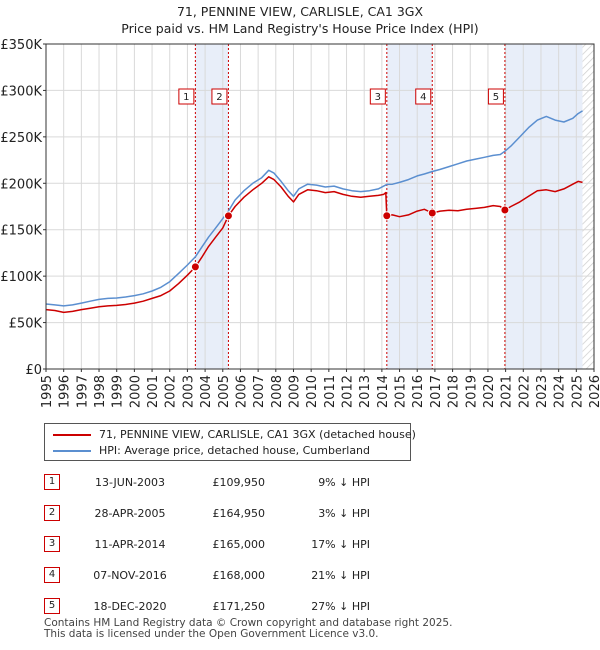  I want to click on sale-badge-group: 3, so click(377, 96).